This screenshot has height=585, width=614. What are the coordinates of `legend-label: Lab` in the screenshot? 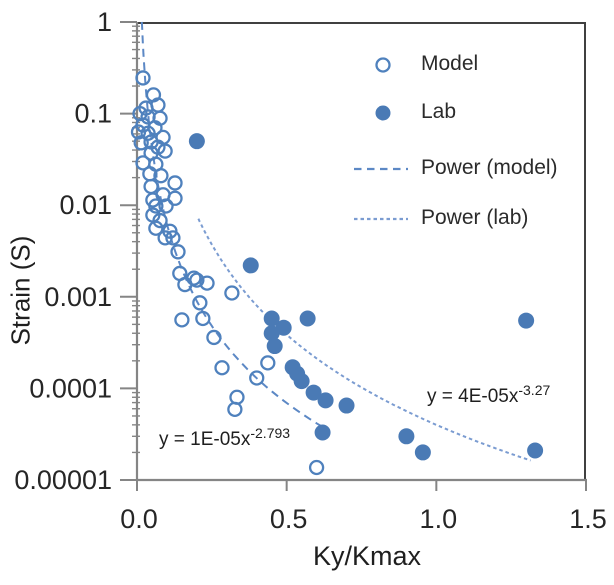 It's located at (439, 111).